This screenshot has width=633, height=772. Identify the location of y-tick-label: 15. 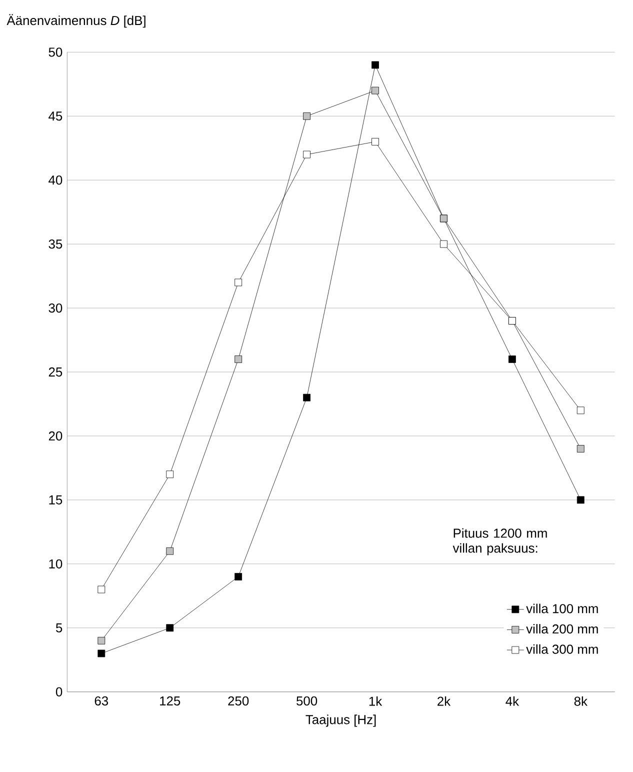
(55, 499).